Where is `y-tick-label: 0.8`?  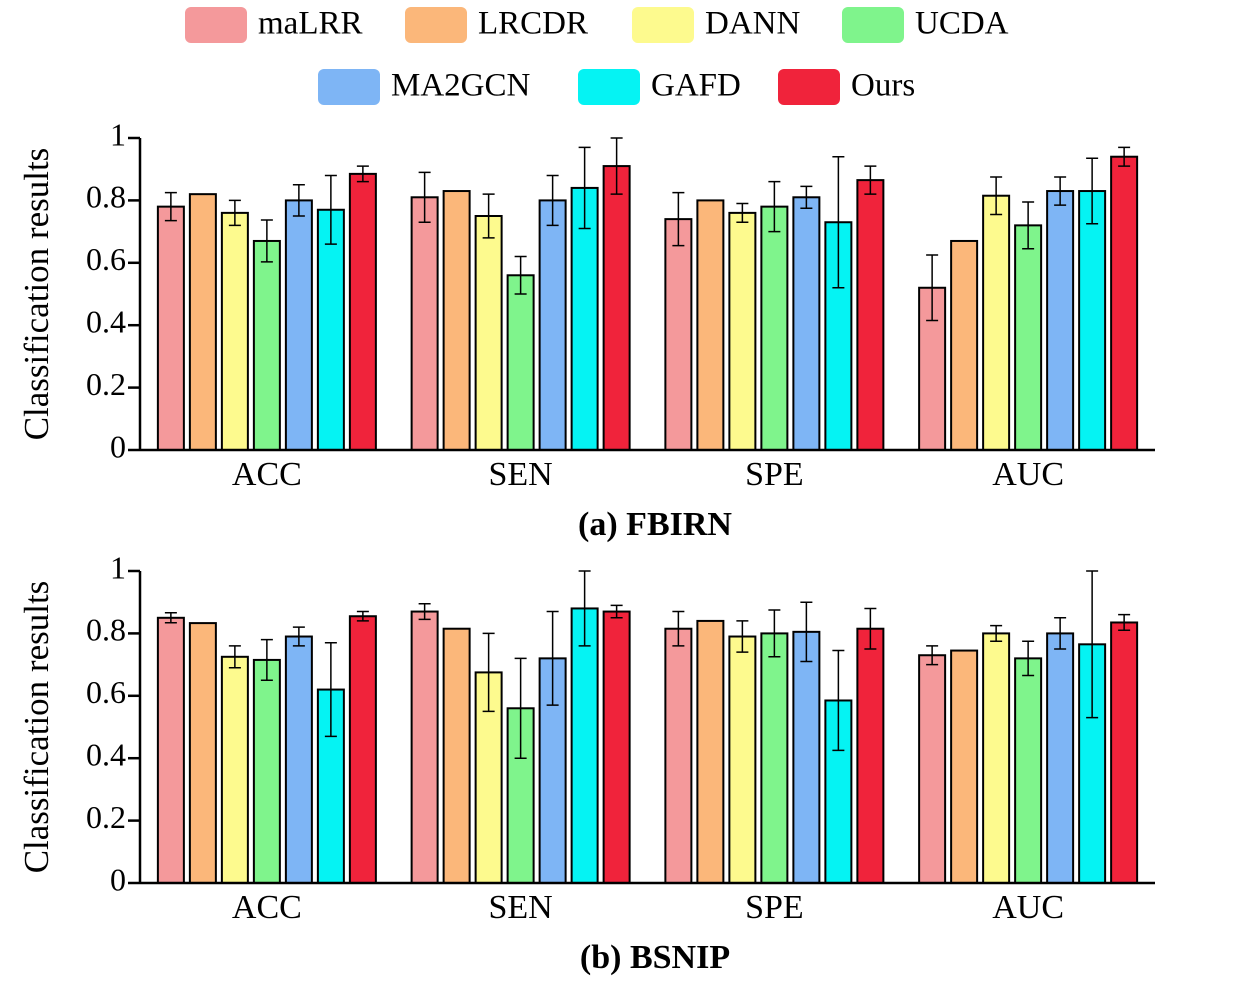
y-tick-label: 0.8 is located at coordinates (106, 197).